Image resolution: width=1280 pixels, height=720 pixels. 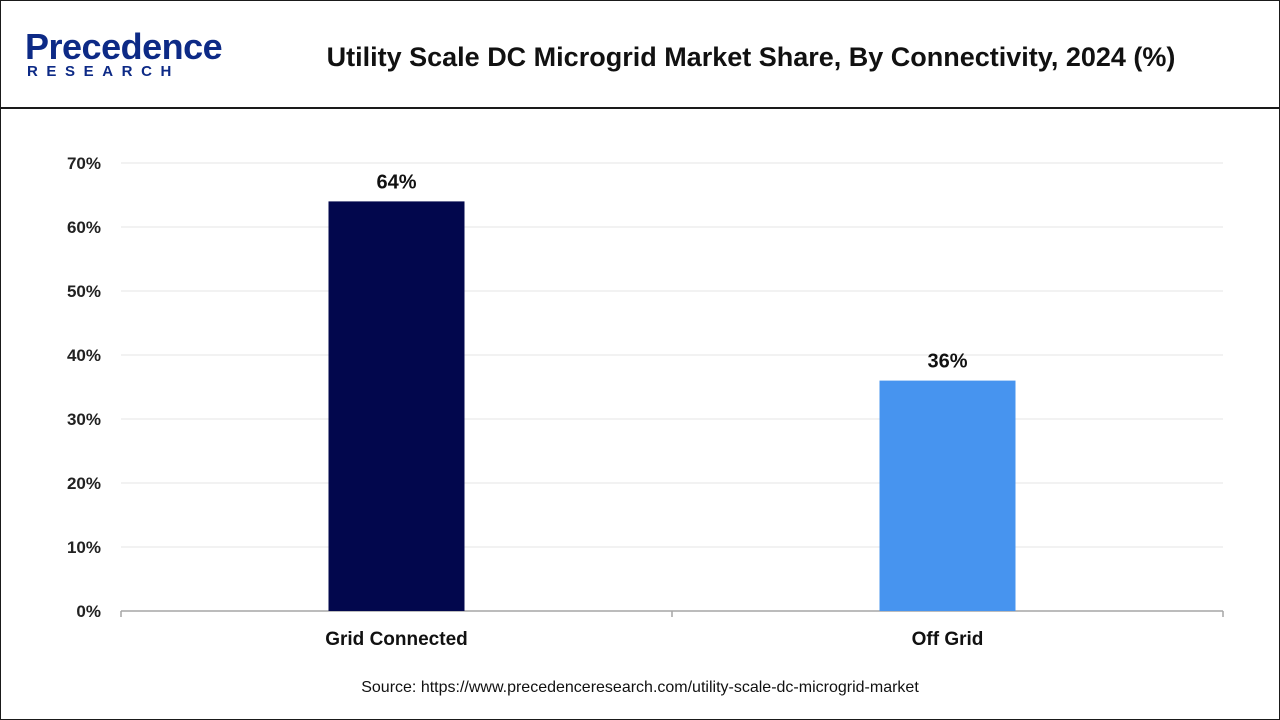 What do you see at coordinates (84, 227) in the screenshot?
I see `y-tick-label: 60%` at bounding box center [84, 227].